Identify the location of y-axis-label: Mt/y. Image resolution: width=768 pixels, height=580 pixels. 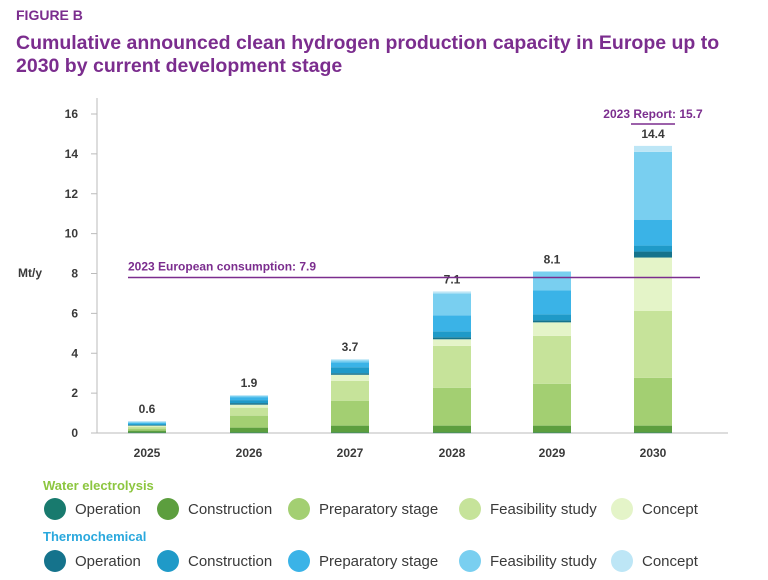
(30, 273).